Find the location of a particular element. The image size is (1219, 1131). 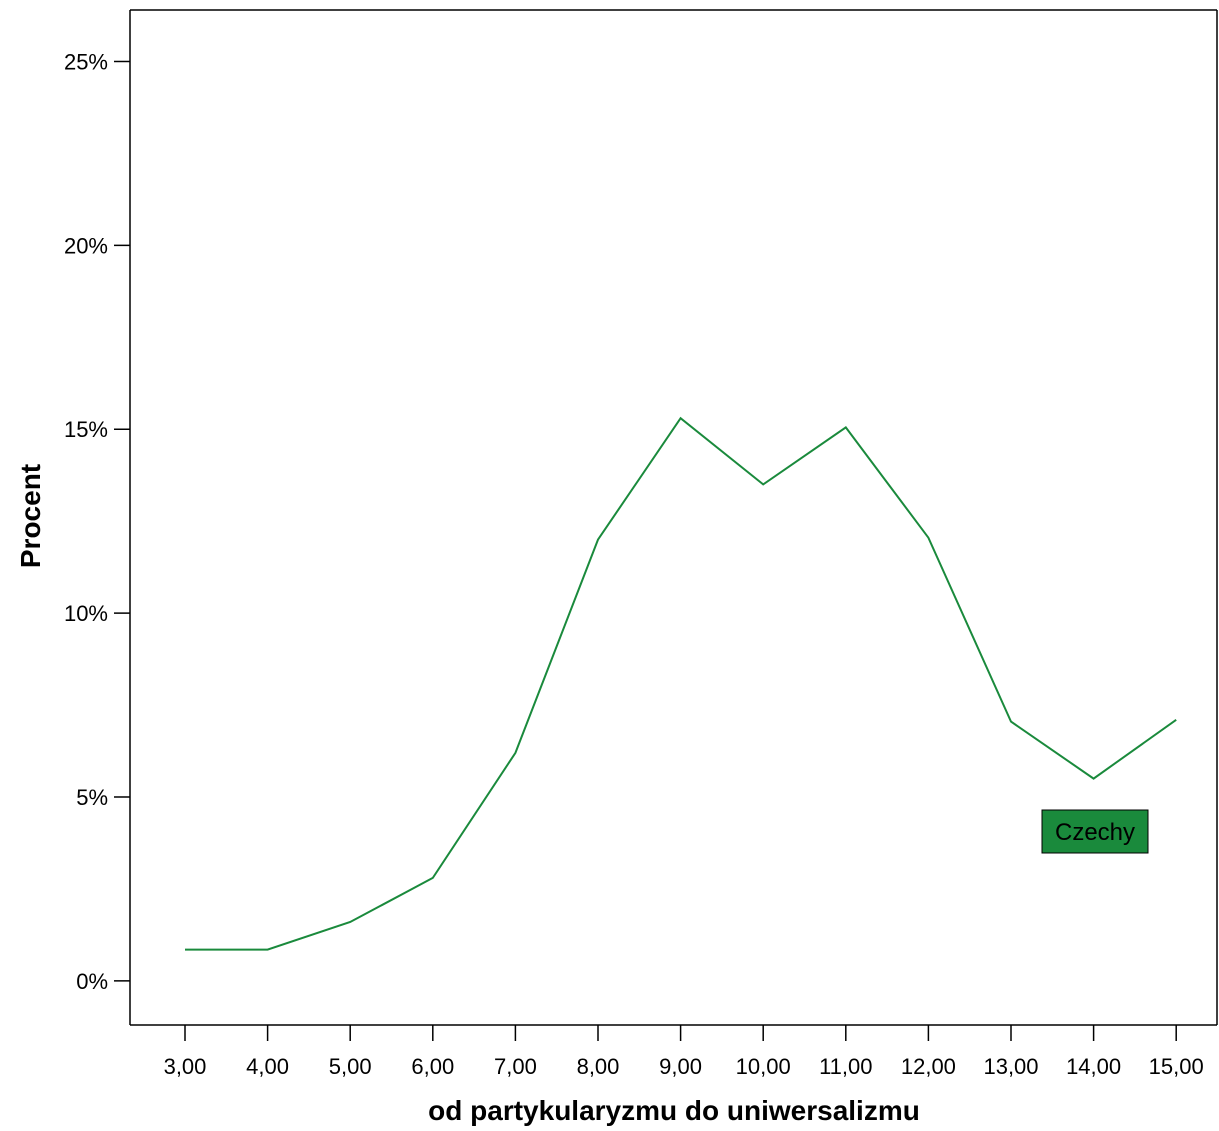

y-tick-label: 5% is located at coordinates (92, 797).